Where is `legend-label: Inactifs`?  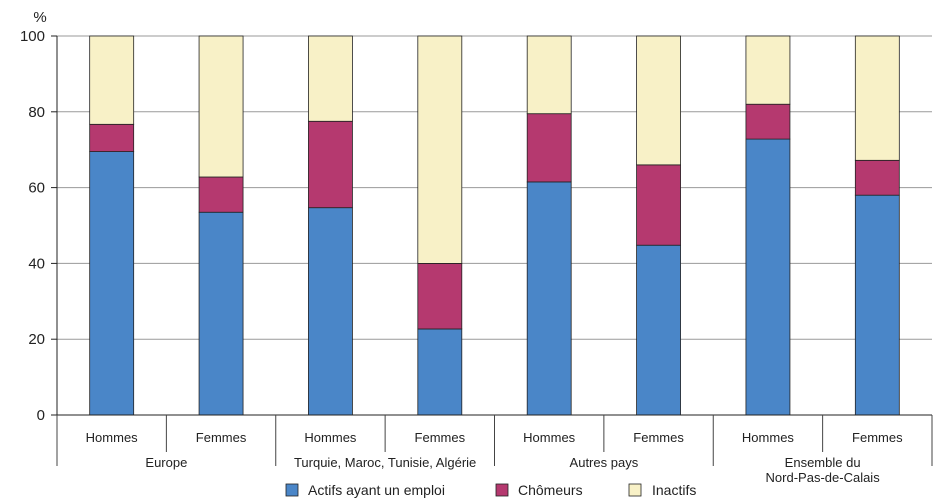 legend-label: Inactifs is located at coordinates (674, 490).